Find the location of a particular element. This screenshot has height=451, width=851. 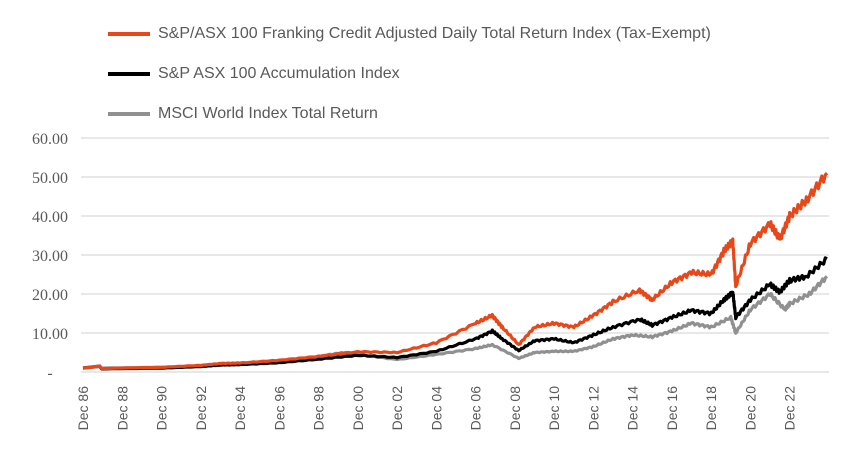

x-tick-label: Dec 88 is located at coordinates (122, 408).